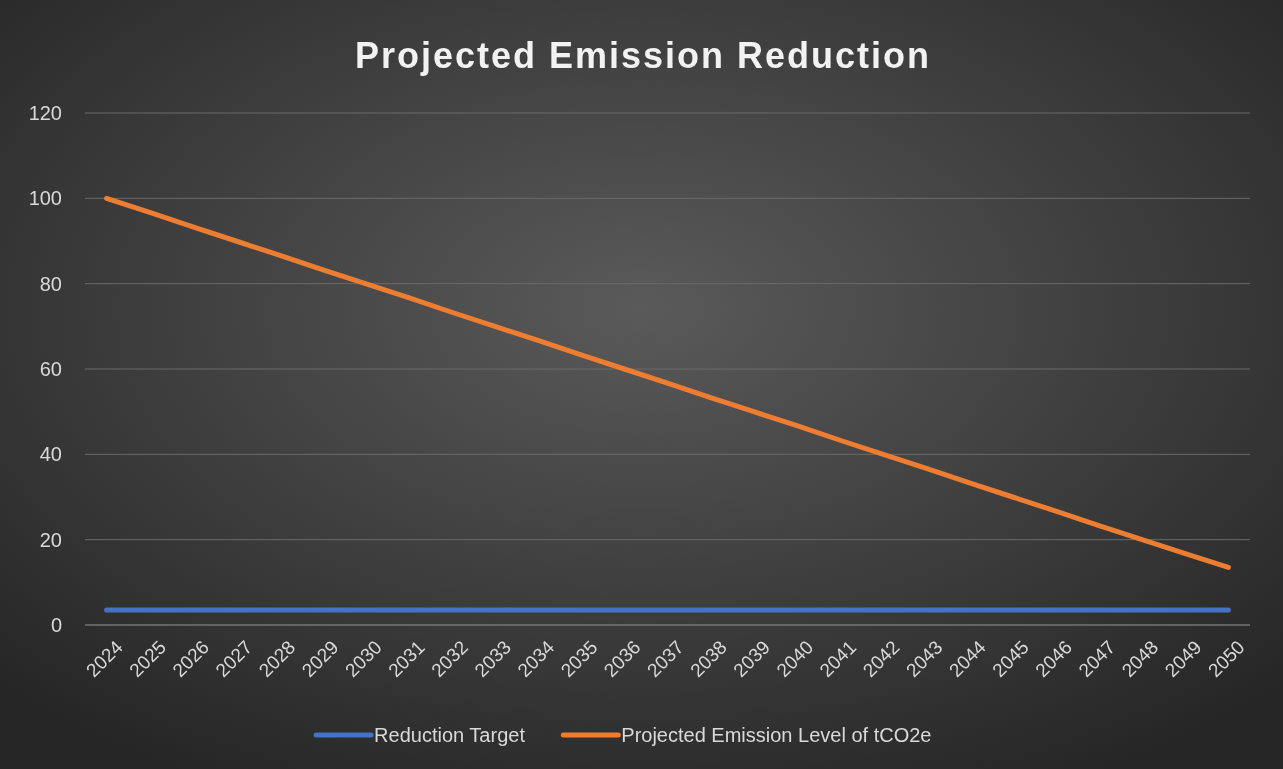 This screenshot has width=1283, height=769. Describe the element at coordinates (450, 735) in the screenshot. I see `legend-label: Reduction Target` at that location.